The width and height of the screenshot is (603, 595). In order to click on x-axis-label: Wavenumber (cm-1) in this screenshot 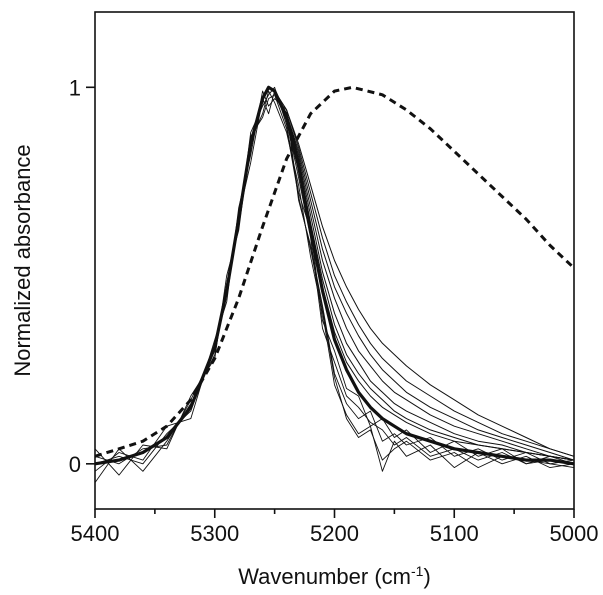, I will do `click(334, 576)`.